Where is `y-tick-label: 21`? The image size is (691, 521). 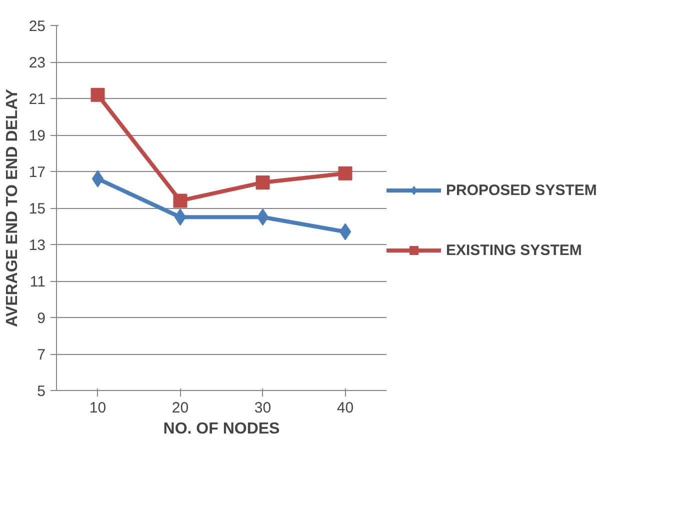
y-tick-label: 21 is located at coordinates (37, 99).